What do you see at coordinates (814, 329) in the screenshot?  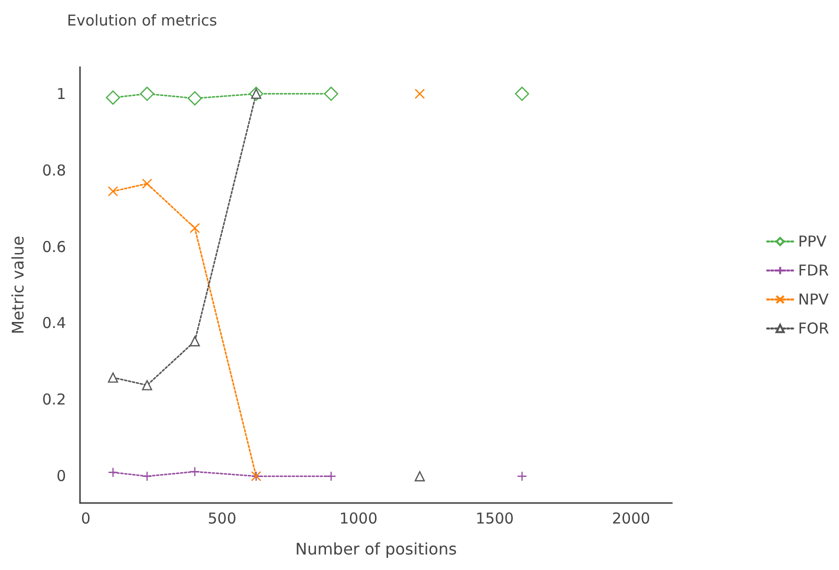 I see `legend-label: FOR` at bounding box center [814, 329].